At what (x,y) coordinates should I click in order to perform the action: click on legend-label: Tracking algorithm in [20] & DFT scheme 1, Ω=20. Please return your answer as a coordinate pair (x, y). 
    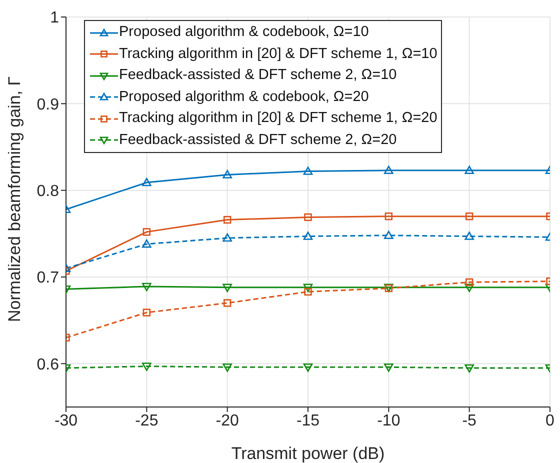
    Looking at the image, I should click on (278, 118).